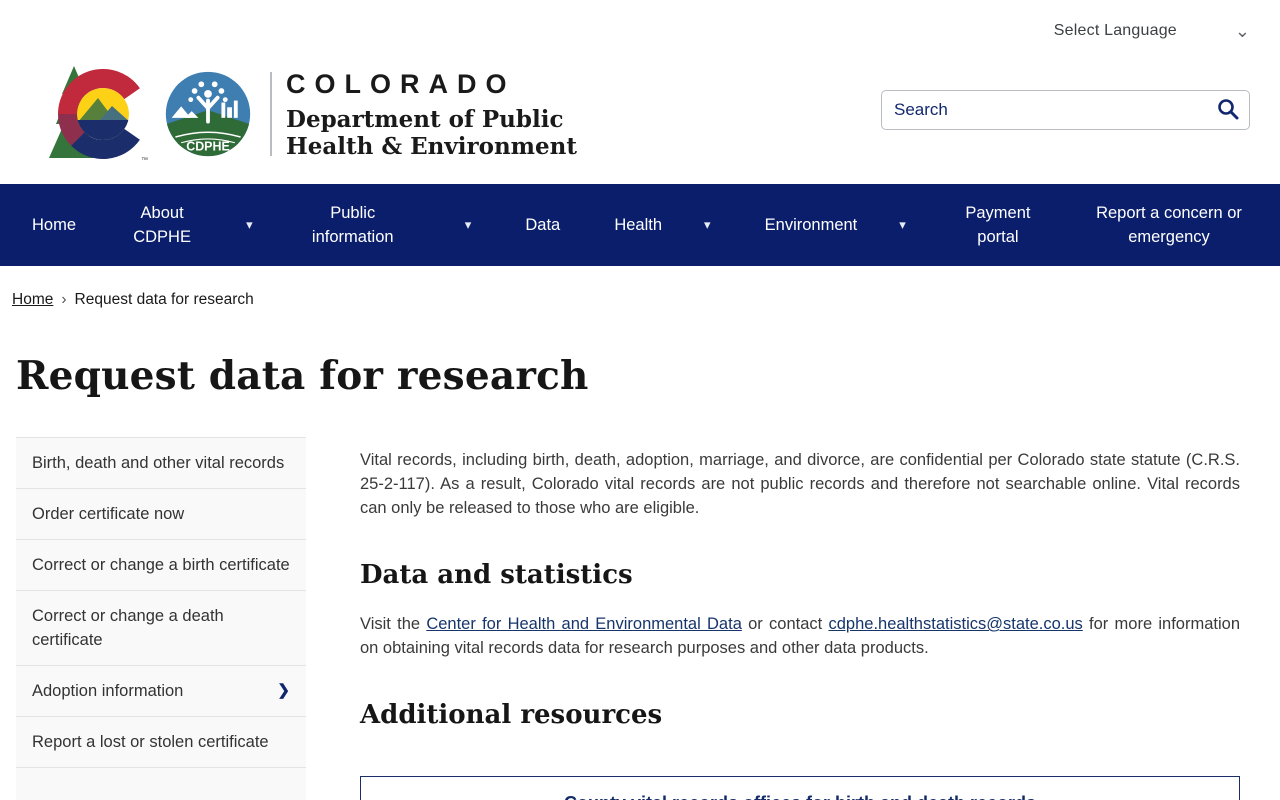 The height and width of the screenshot is (800, 1280). I want to click on sidebar-item-lost-stolen-certificate: Report a lost or stolen certificate, so click(161, 742).